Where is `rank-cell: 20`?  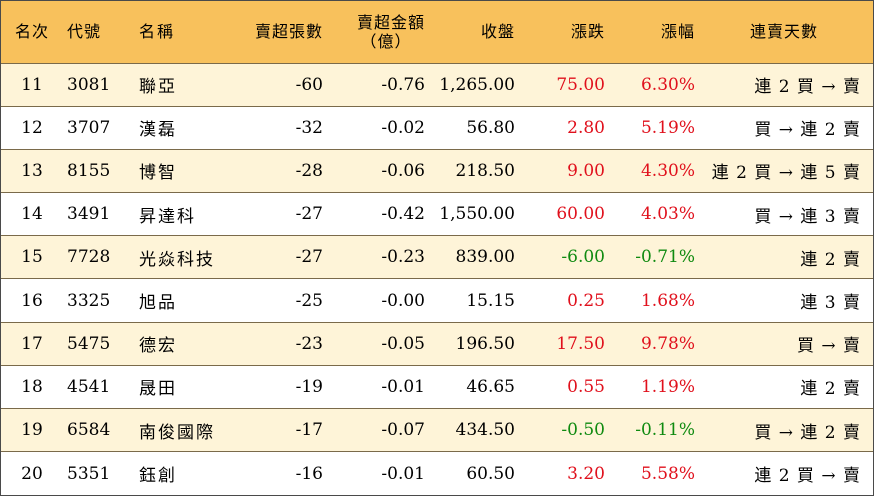 rank-cell: 20 is located at coordinates (32, 473).